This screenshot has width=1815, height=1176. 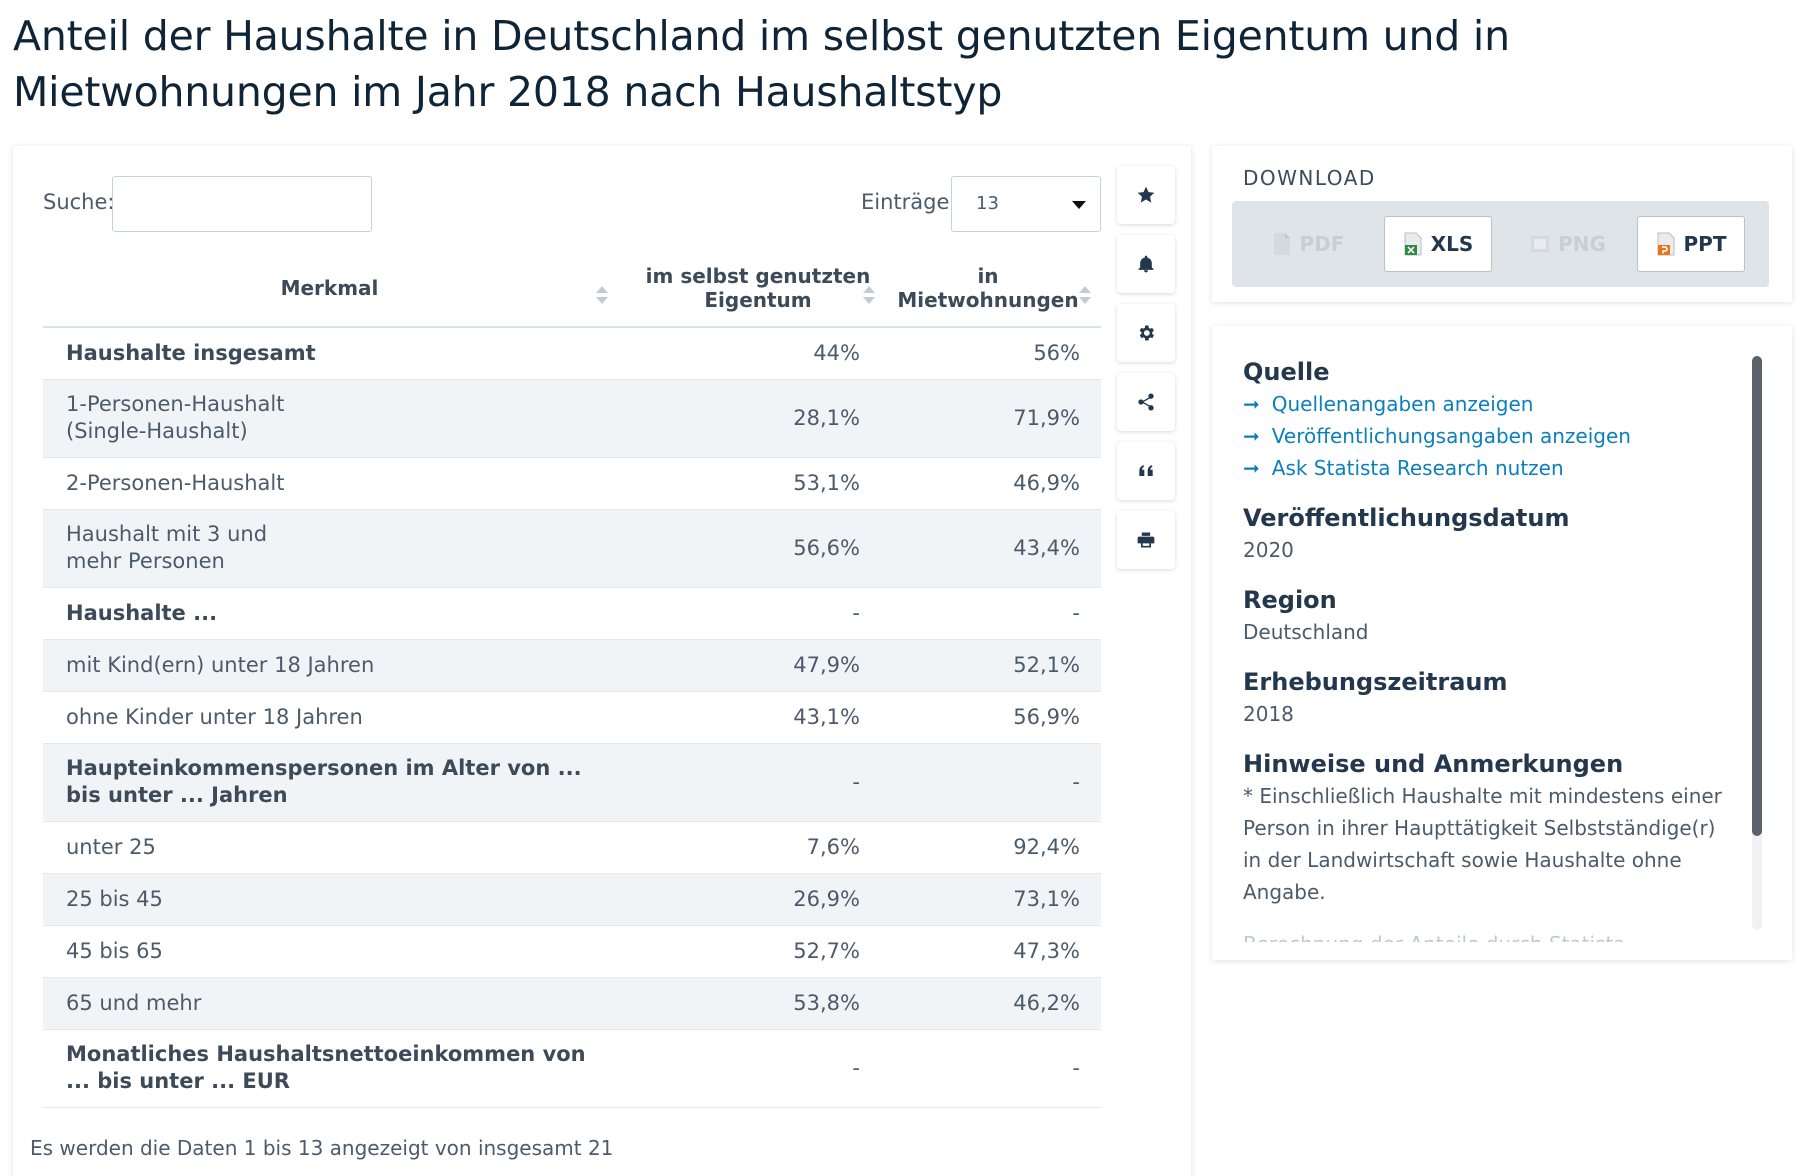 What do you see at coordinates (114, 951) in the screenshot?
I see `cell-merkmal: 45 bis 65` at bounding box center [114, 951].